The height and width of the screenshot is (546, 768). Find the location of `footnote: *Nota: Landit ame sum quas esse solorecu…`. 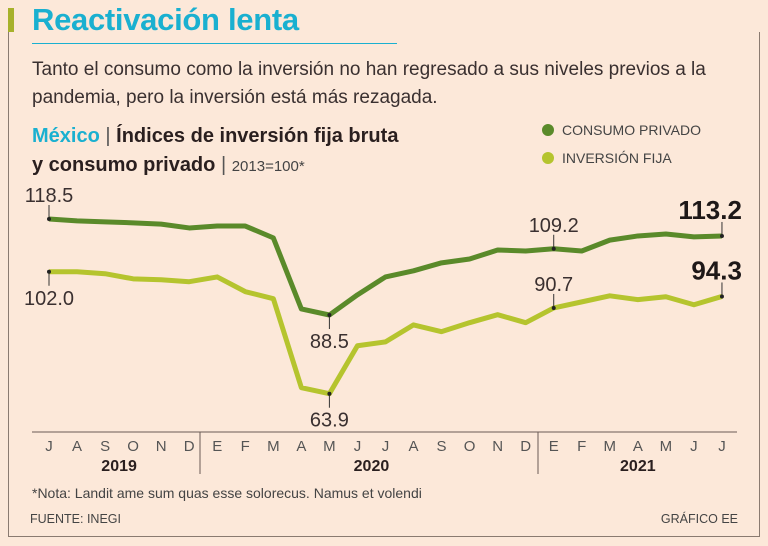

footnote: *Nota: Landit ame sum quas esse solorecu… is located at coordinates (227, 493).